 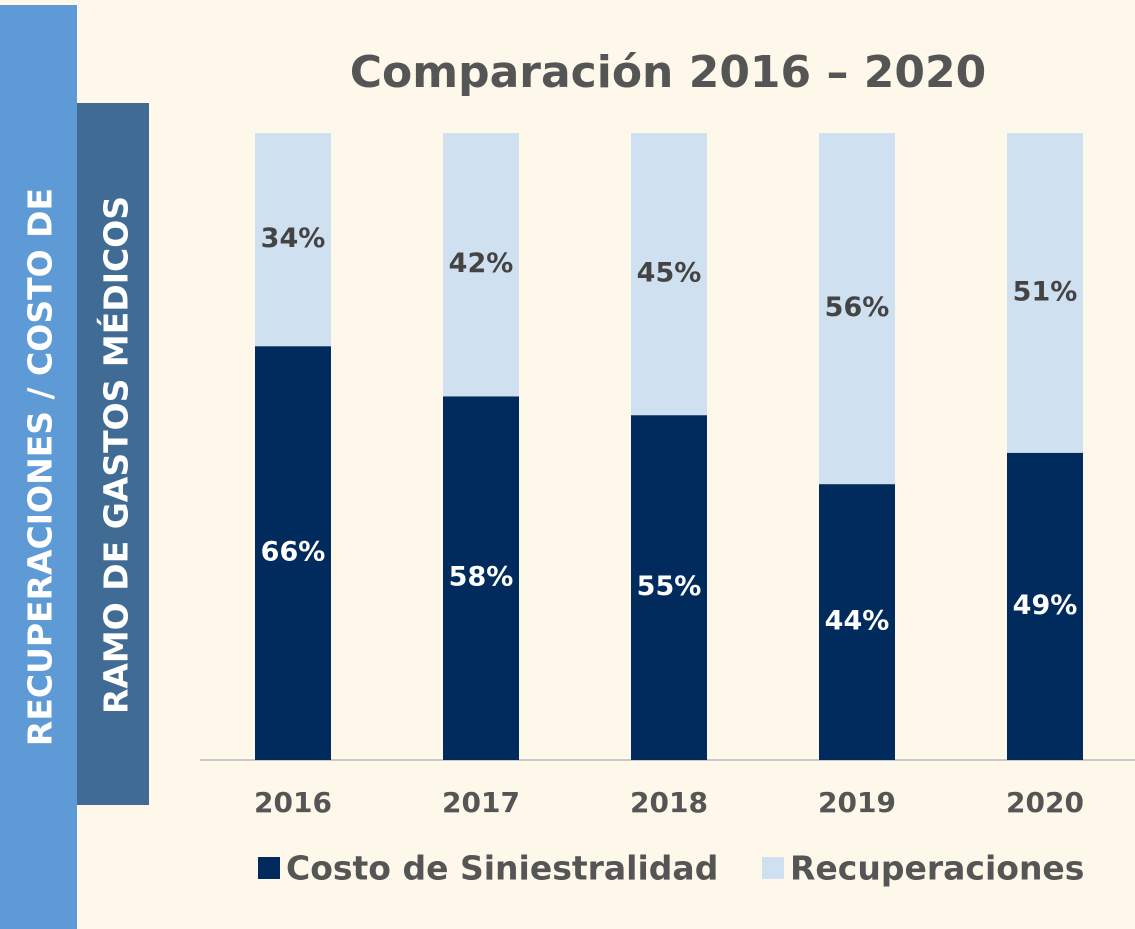 I want to click on chart-title: Comparación 2016 – 2020, so click(x=668, y=72).